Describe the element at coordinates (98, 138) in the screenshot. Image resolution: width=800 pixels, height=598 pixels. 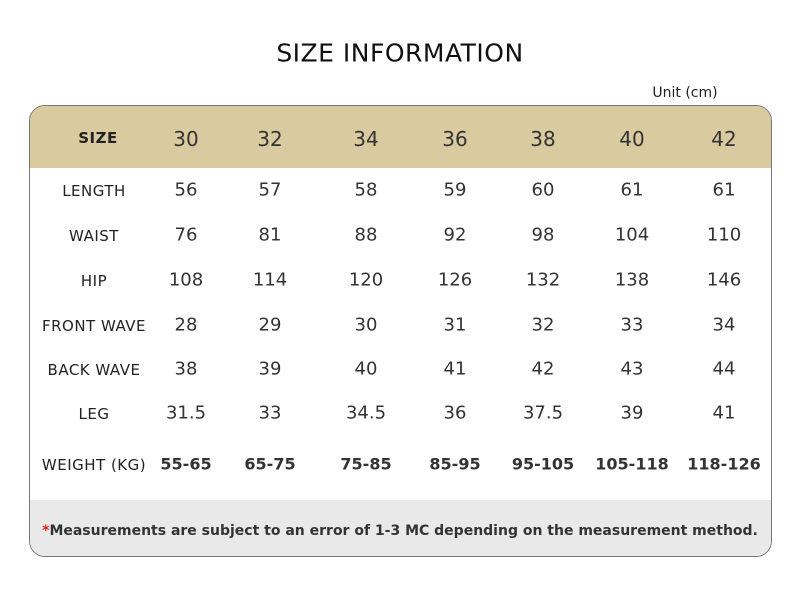
I see `header-label: SIZE` at that location.